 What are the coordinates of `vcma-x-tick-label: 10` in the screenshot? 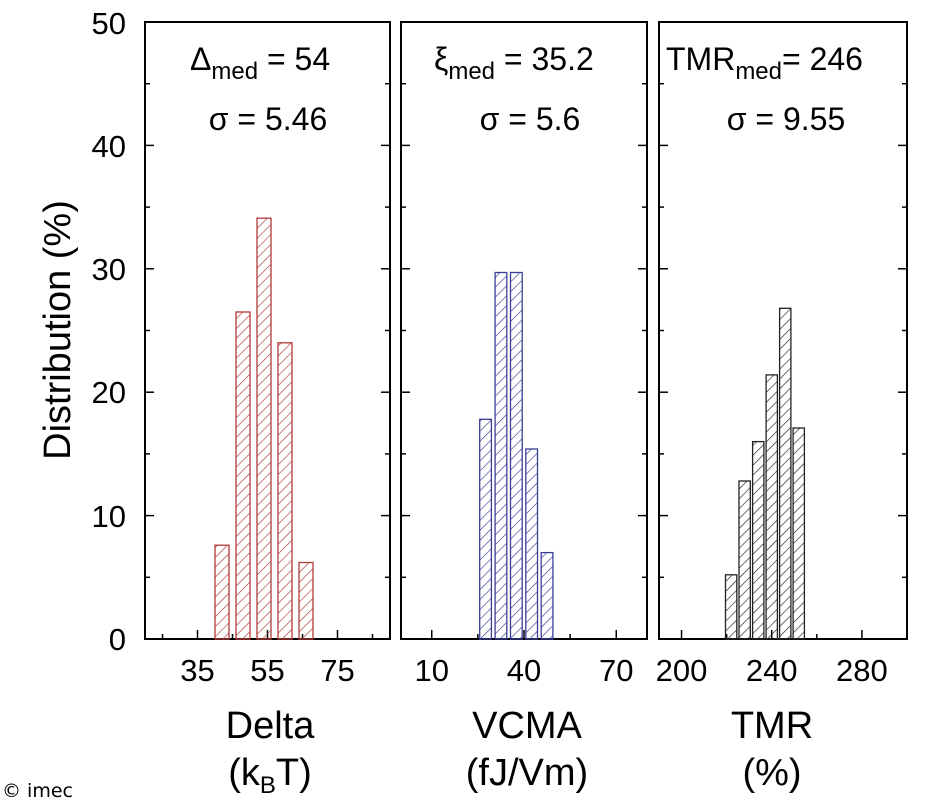 It's located at (432, 670).